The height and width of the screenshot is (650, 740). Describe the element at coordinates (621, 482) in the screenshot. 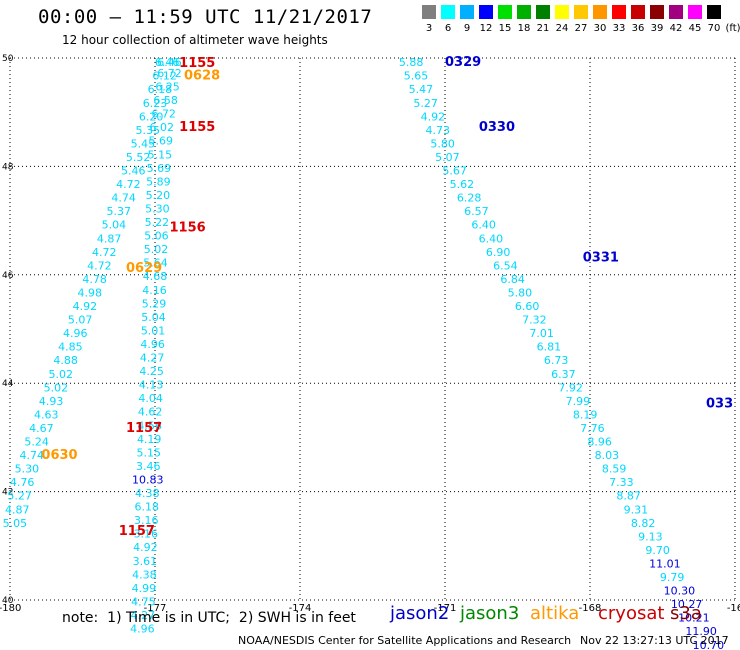

I see `swh-value-label: 7.33` at that location.